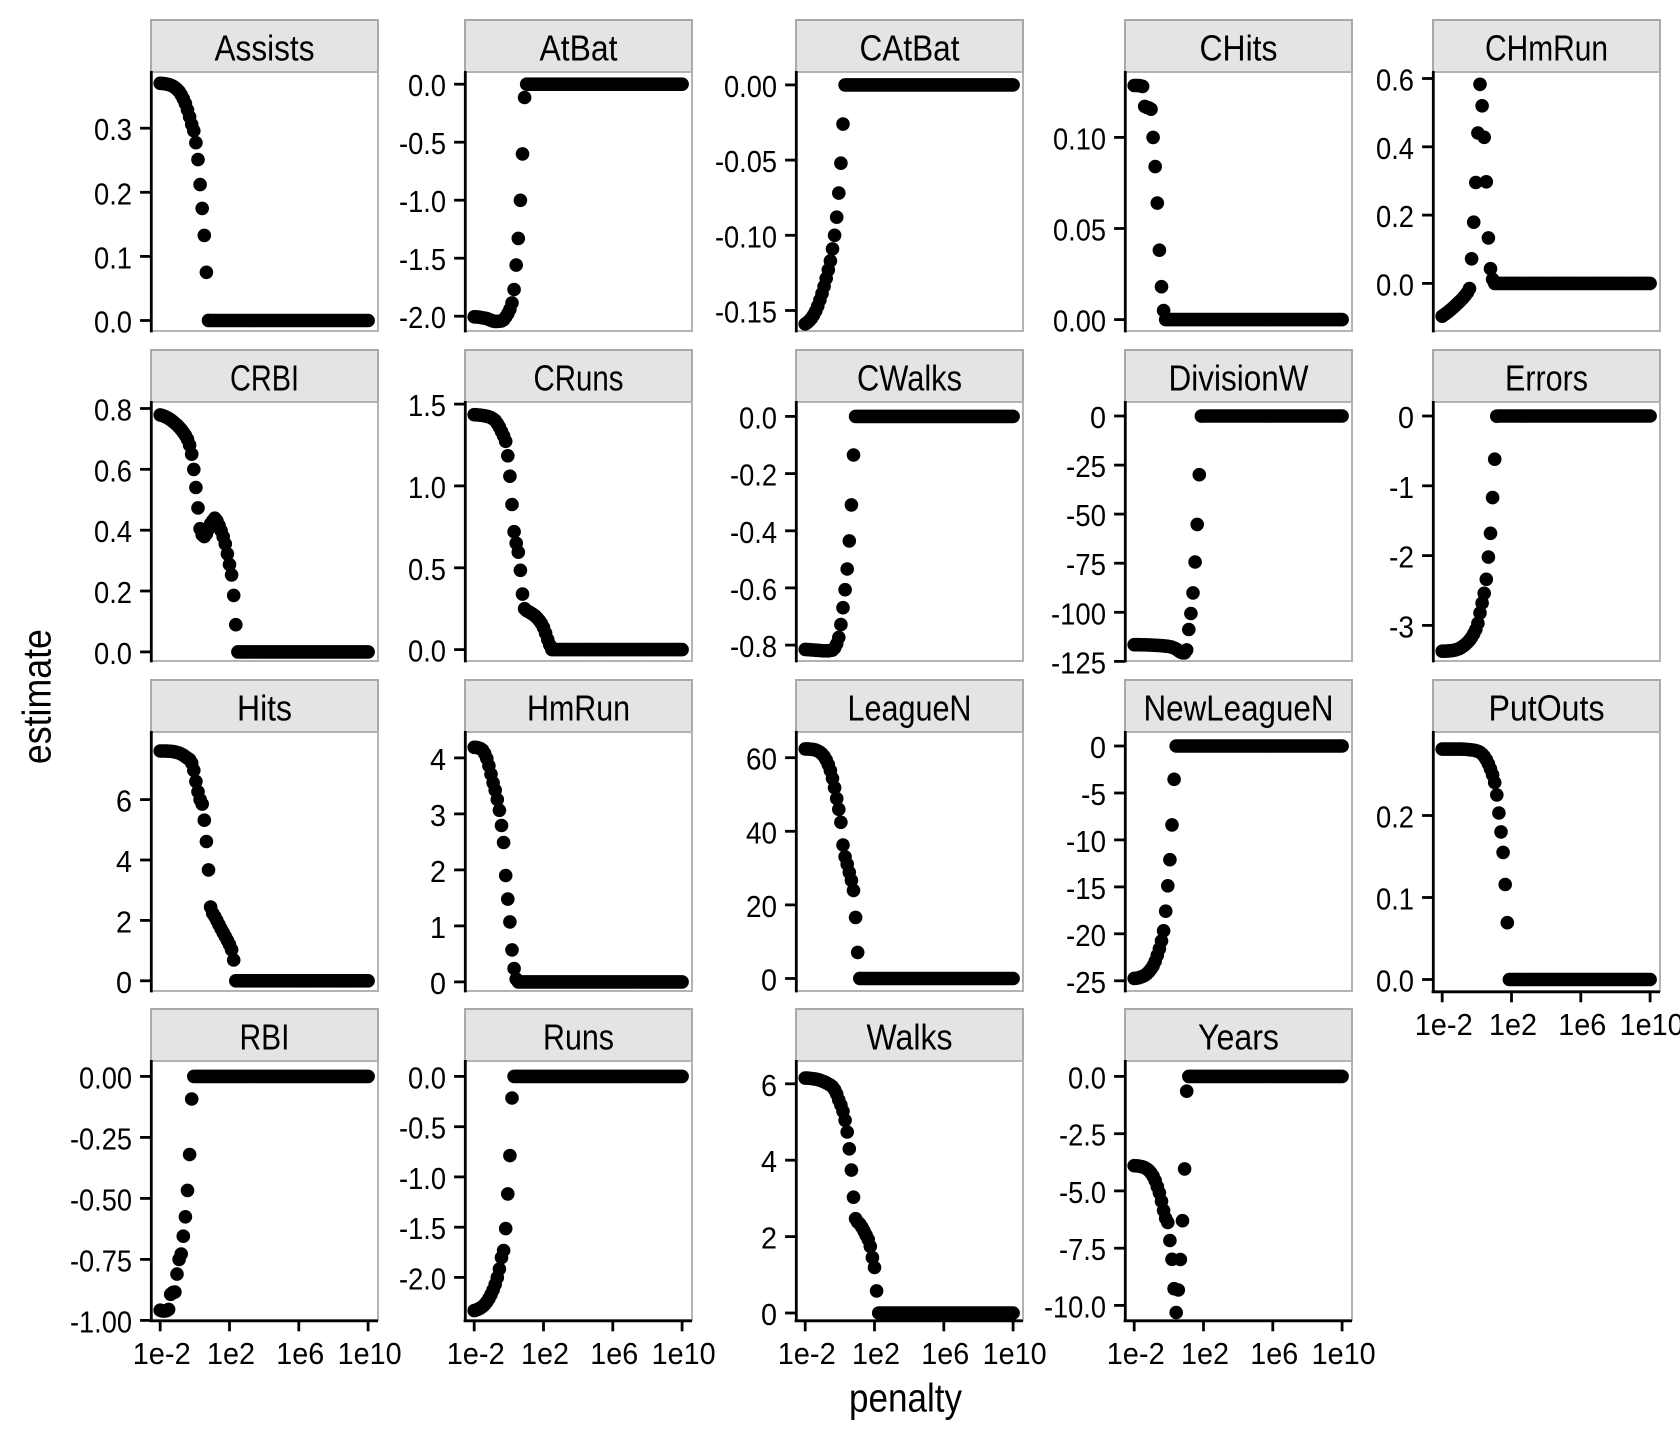 The width and height of the screenshot is (1680, 1445). Describe the element at coordinates (1078, 662) in the screenshot. I see `svg-text: -125` at that location.